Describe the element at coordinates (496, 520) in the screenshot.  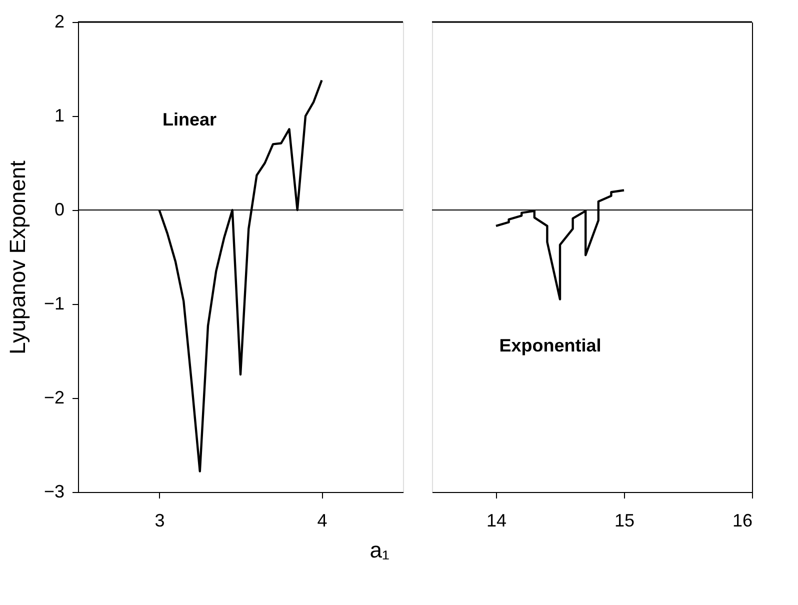
I see `x-tick-label: 14` at that location.